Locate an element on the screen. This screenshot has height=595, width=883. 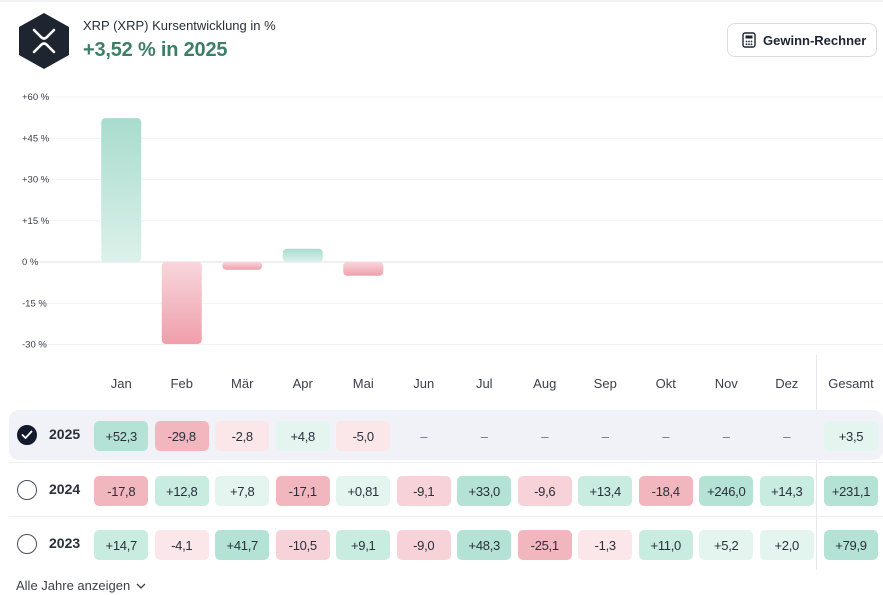
year-label: 2025 is located at coordinates (65, 434).